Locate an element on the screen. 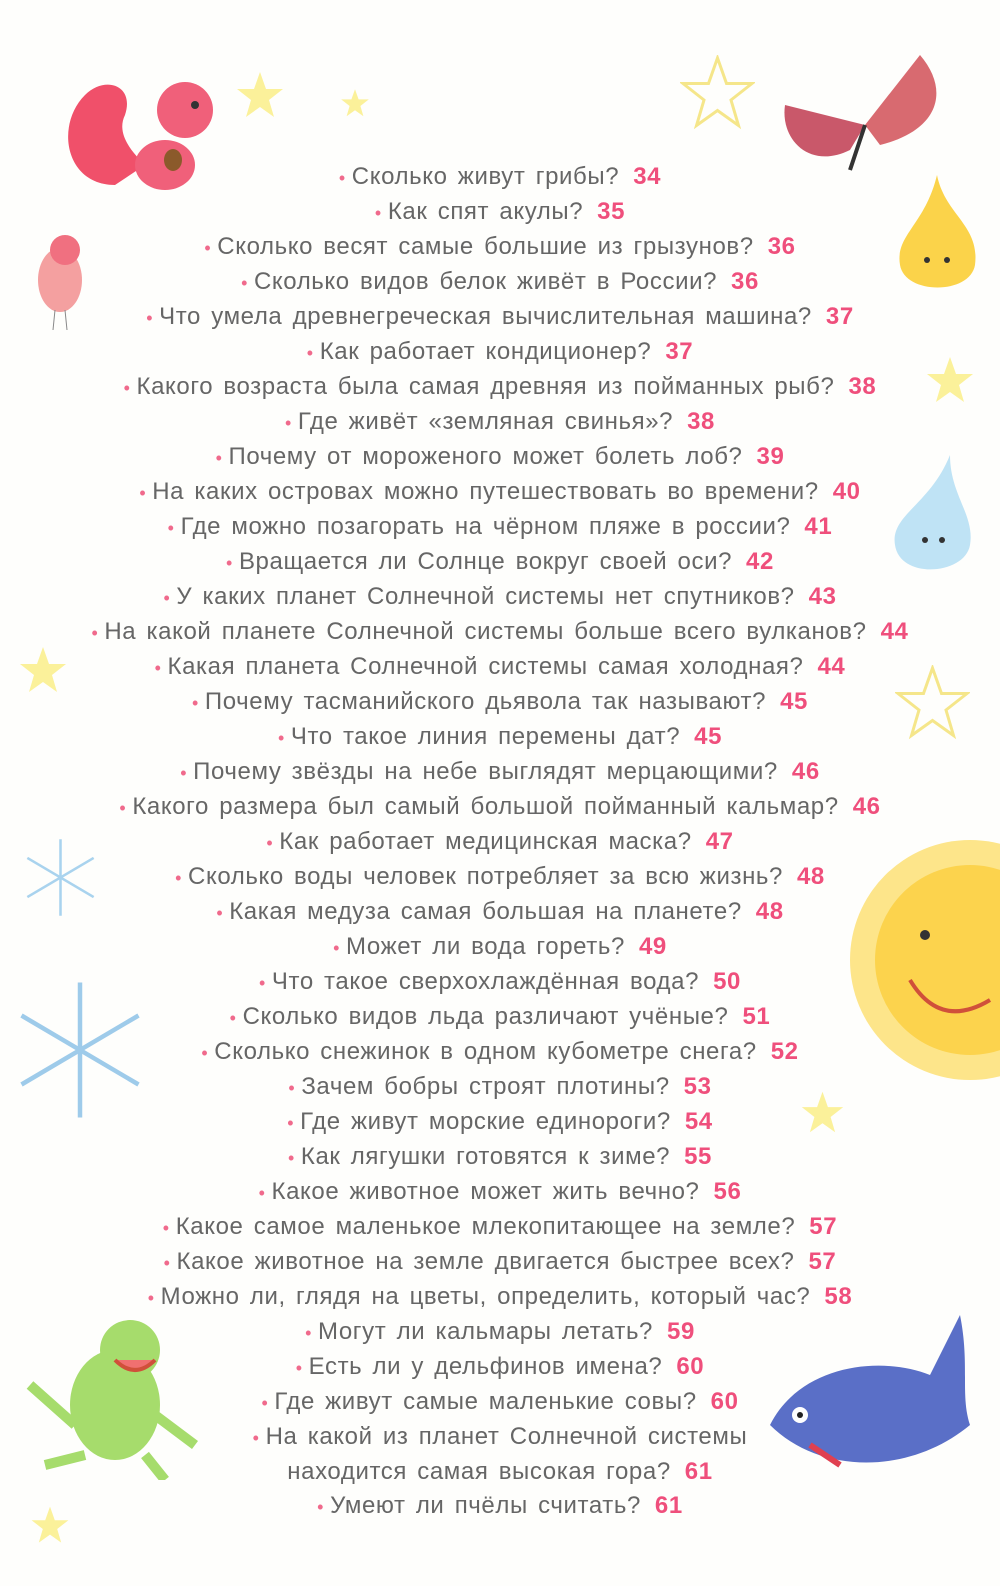  page-number: 59 is located at coordinates (681, 1331).